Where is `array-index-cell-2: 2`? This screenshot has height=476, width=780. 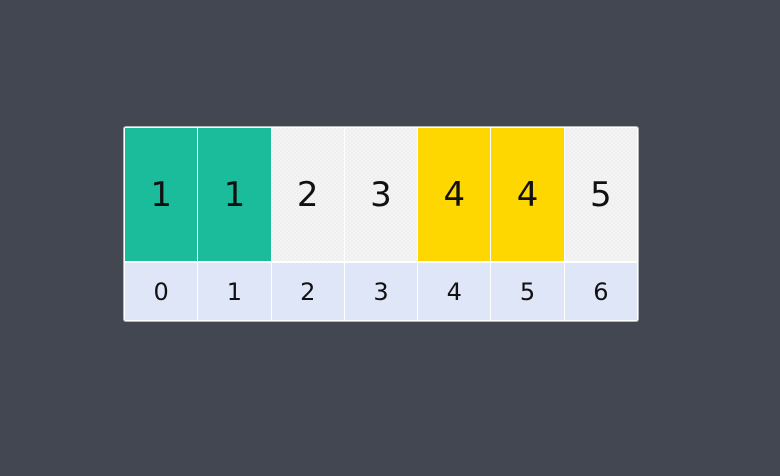
array-index-cell-2: 2 is located at coordinates (307, 291).